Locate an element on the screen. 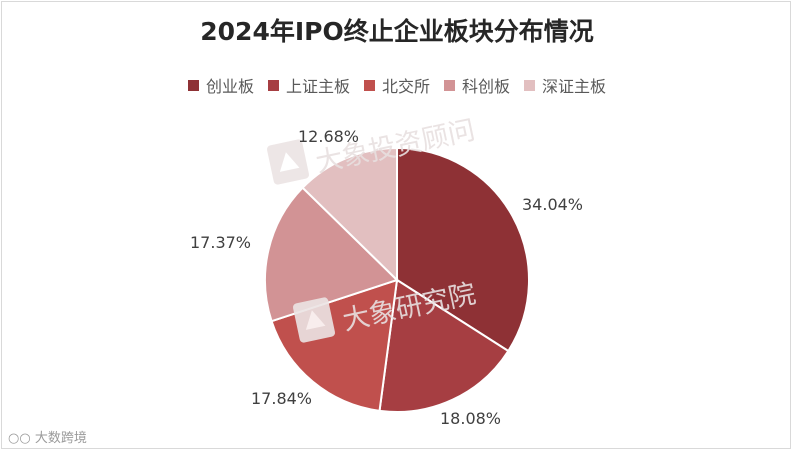 The image size is (794, 452). data-label: 18.08% is located at coordinates (470, 418).